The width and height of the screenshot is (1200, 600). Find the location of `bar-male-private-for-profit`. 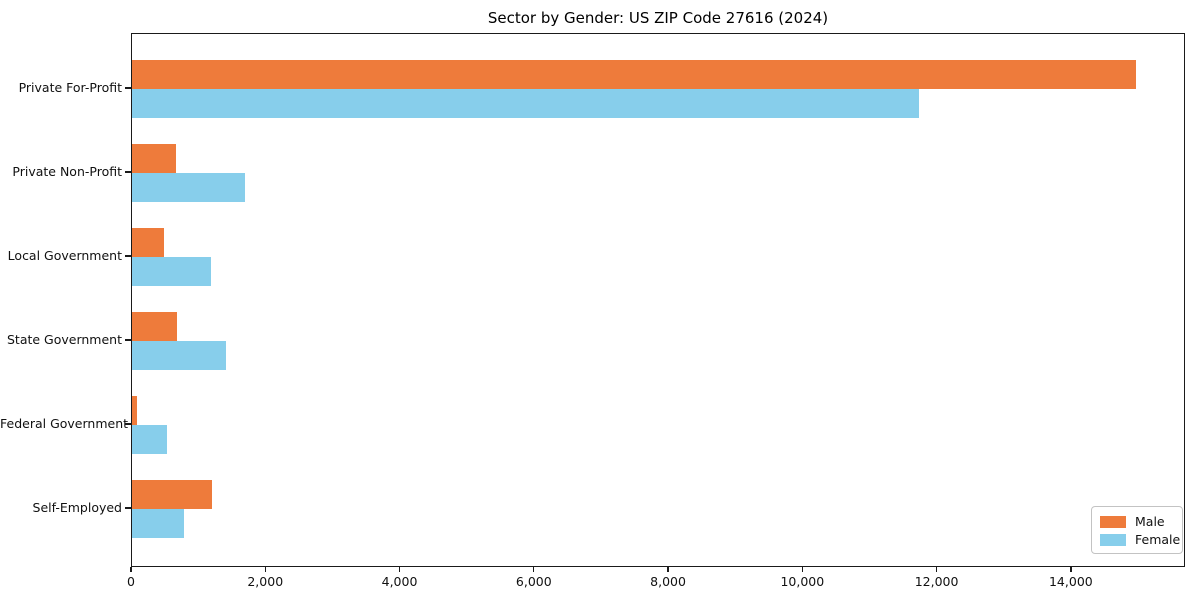

bar-male-private-for-profit is located at coordinates (634, 74).